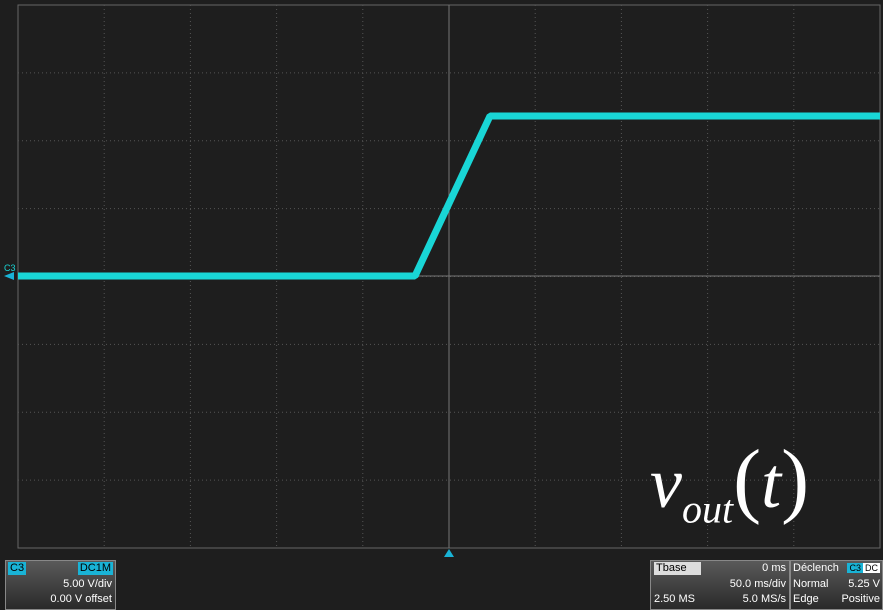 Image resolution: width=883 pixels, height=610 pixels. What do you see at coordinates (9, 276) in the screenshot?
I see `channel-level-marker` at bounding box center [9, 276].